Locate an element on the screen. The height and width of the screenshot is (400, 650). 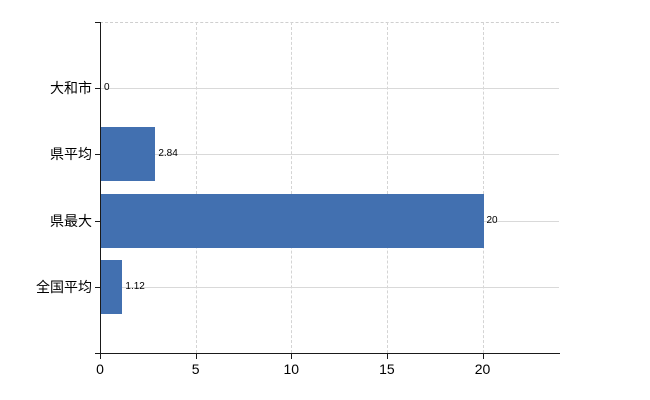
category-label: 全国平均 is located at coordinates (64, 286).